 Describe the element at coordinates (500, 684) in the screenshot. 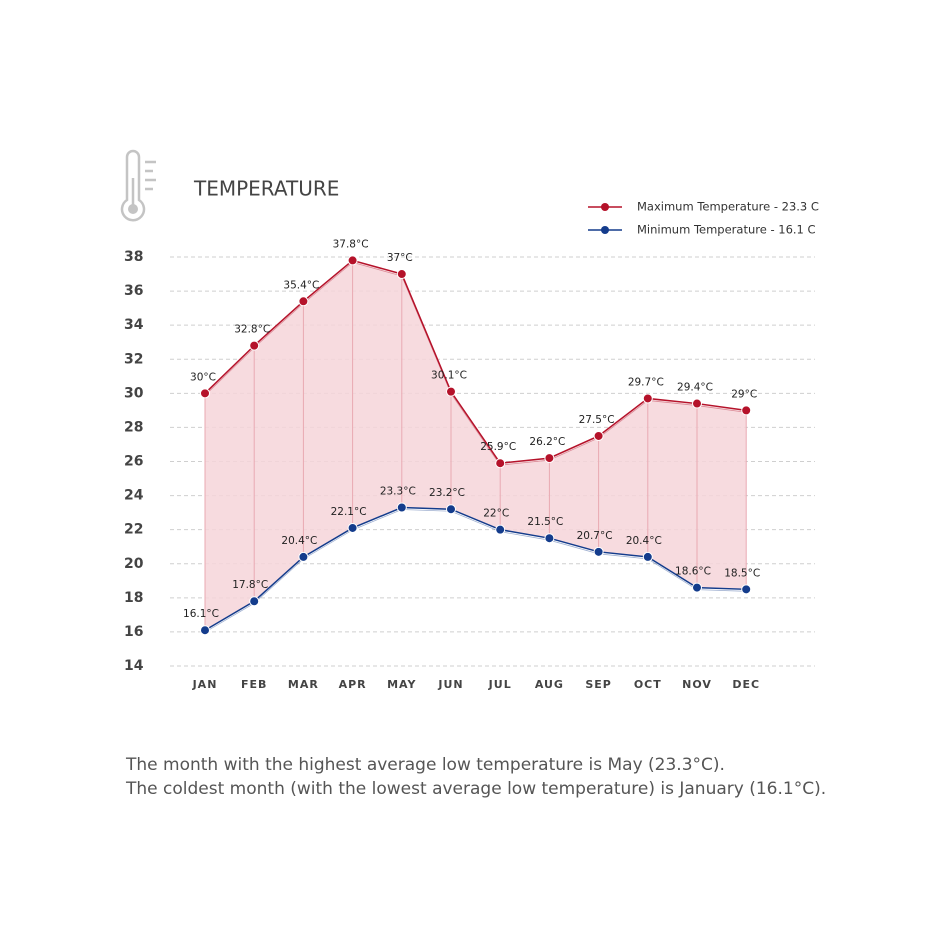

I see `x-tick-label: JUL` at that location.